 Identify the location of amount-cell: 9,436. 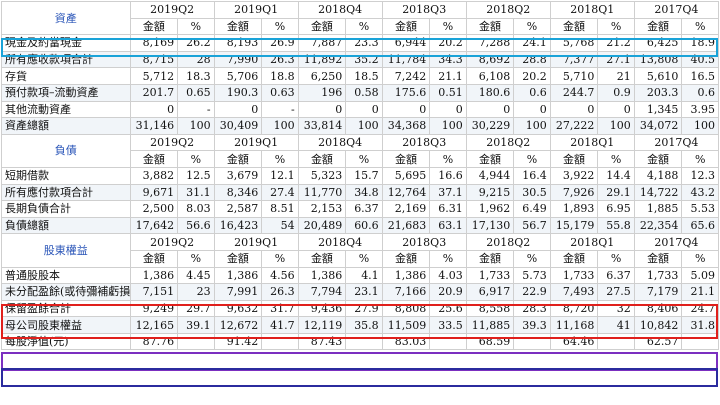
(322, 308).